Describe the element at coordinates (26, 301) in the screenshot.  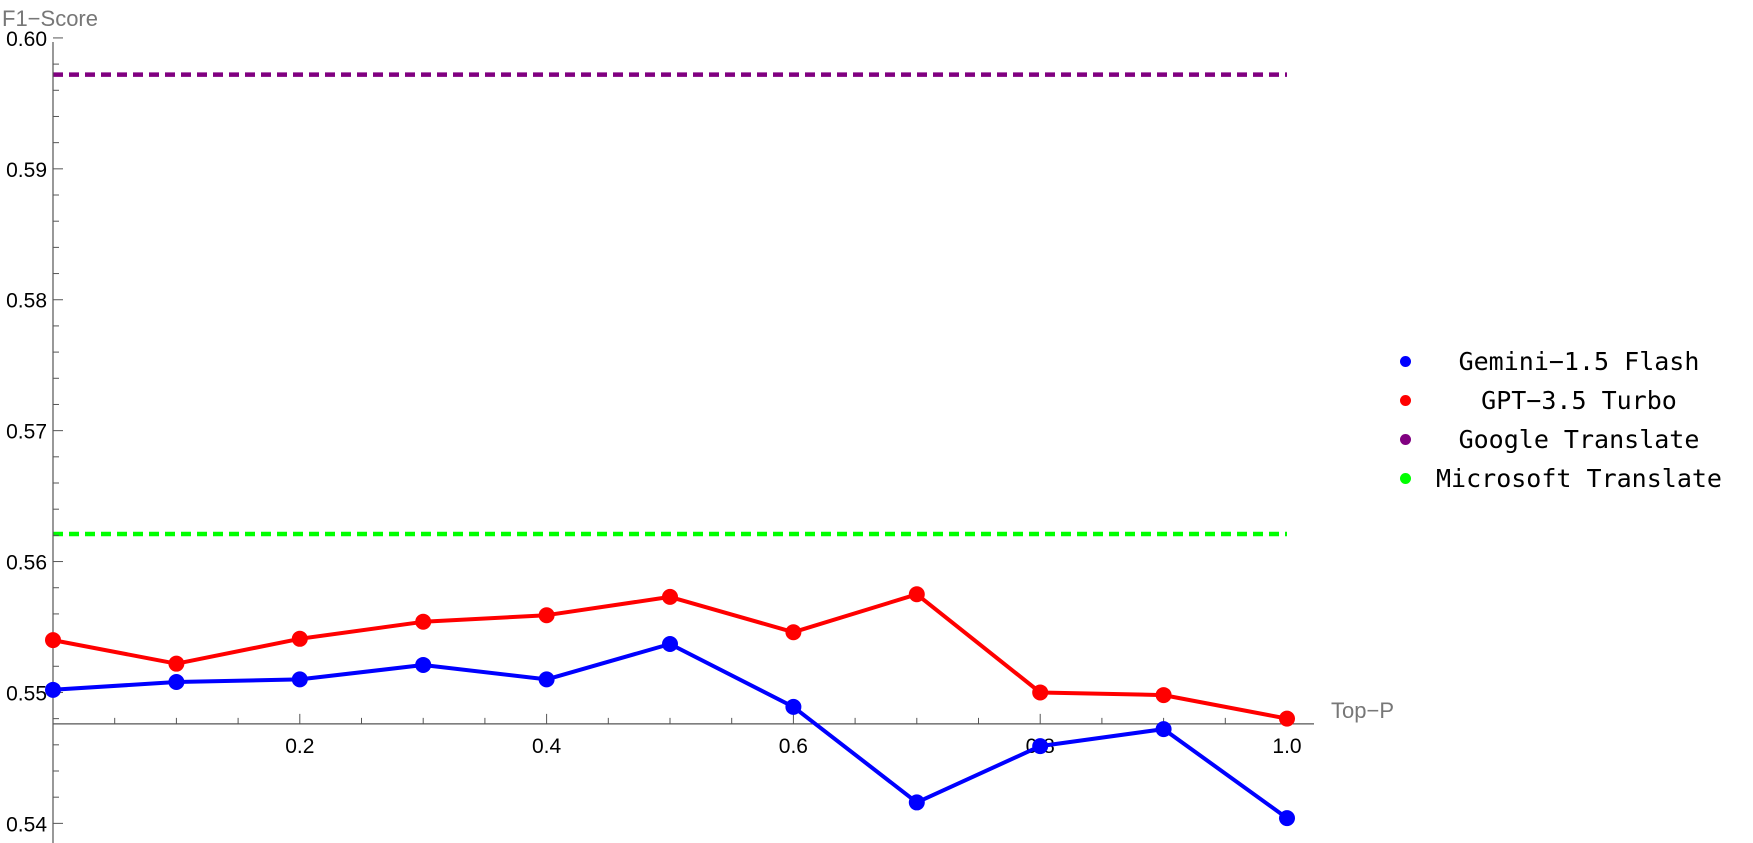
I see `y-tick-label: 0.58` at that location.